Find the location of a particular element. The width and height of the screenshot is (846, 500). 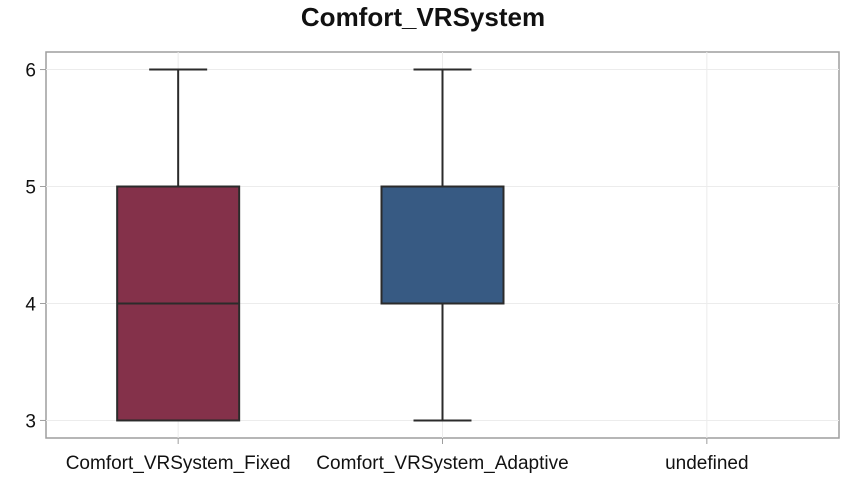

box-body is located at coordinates (442, 245).